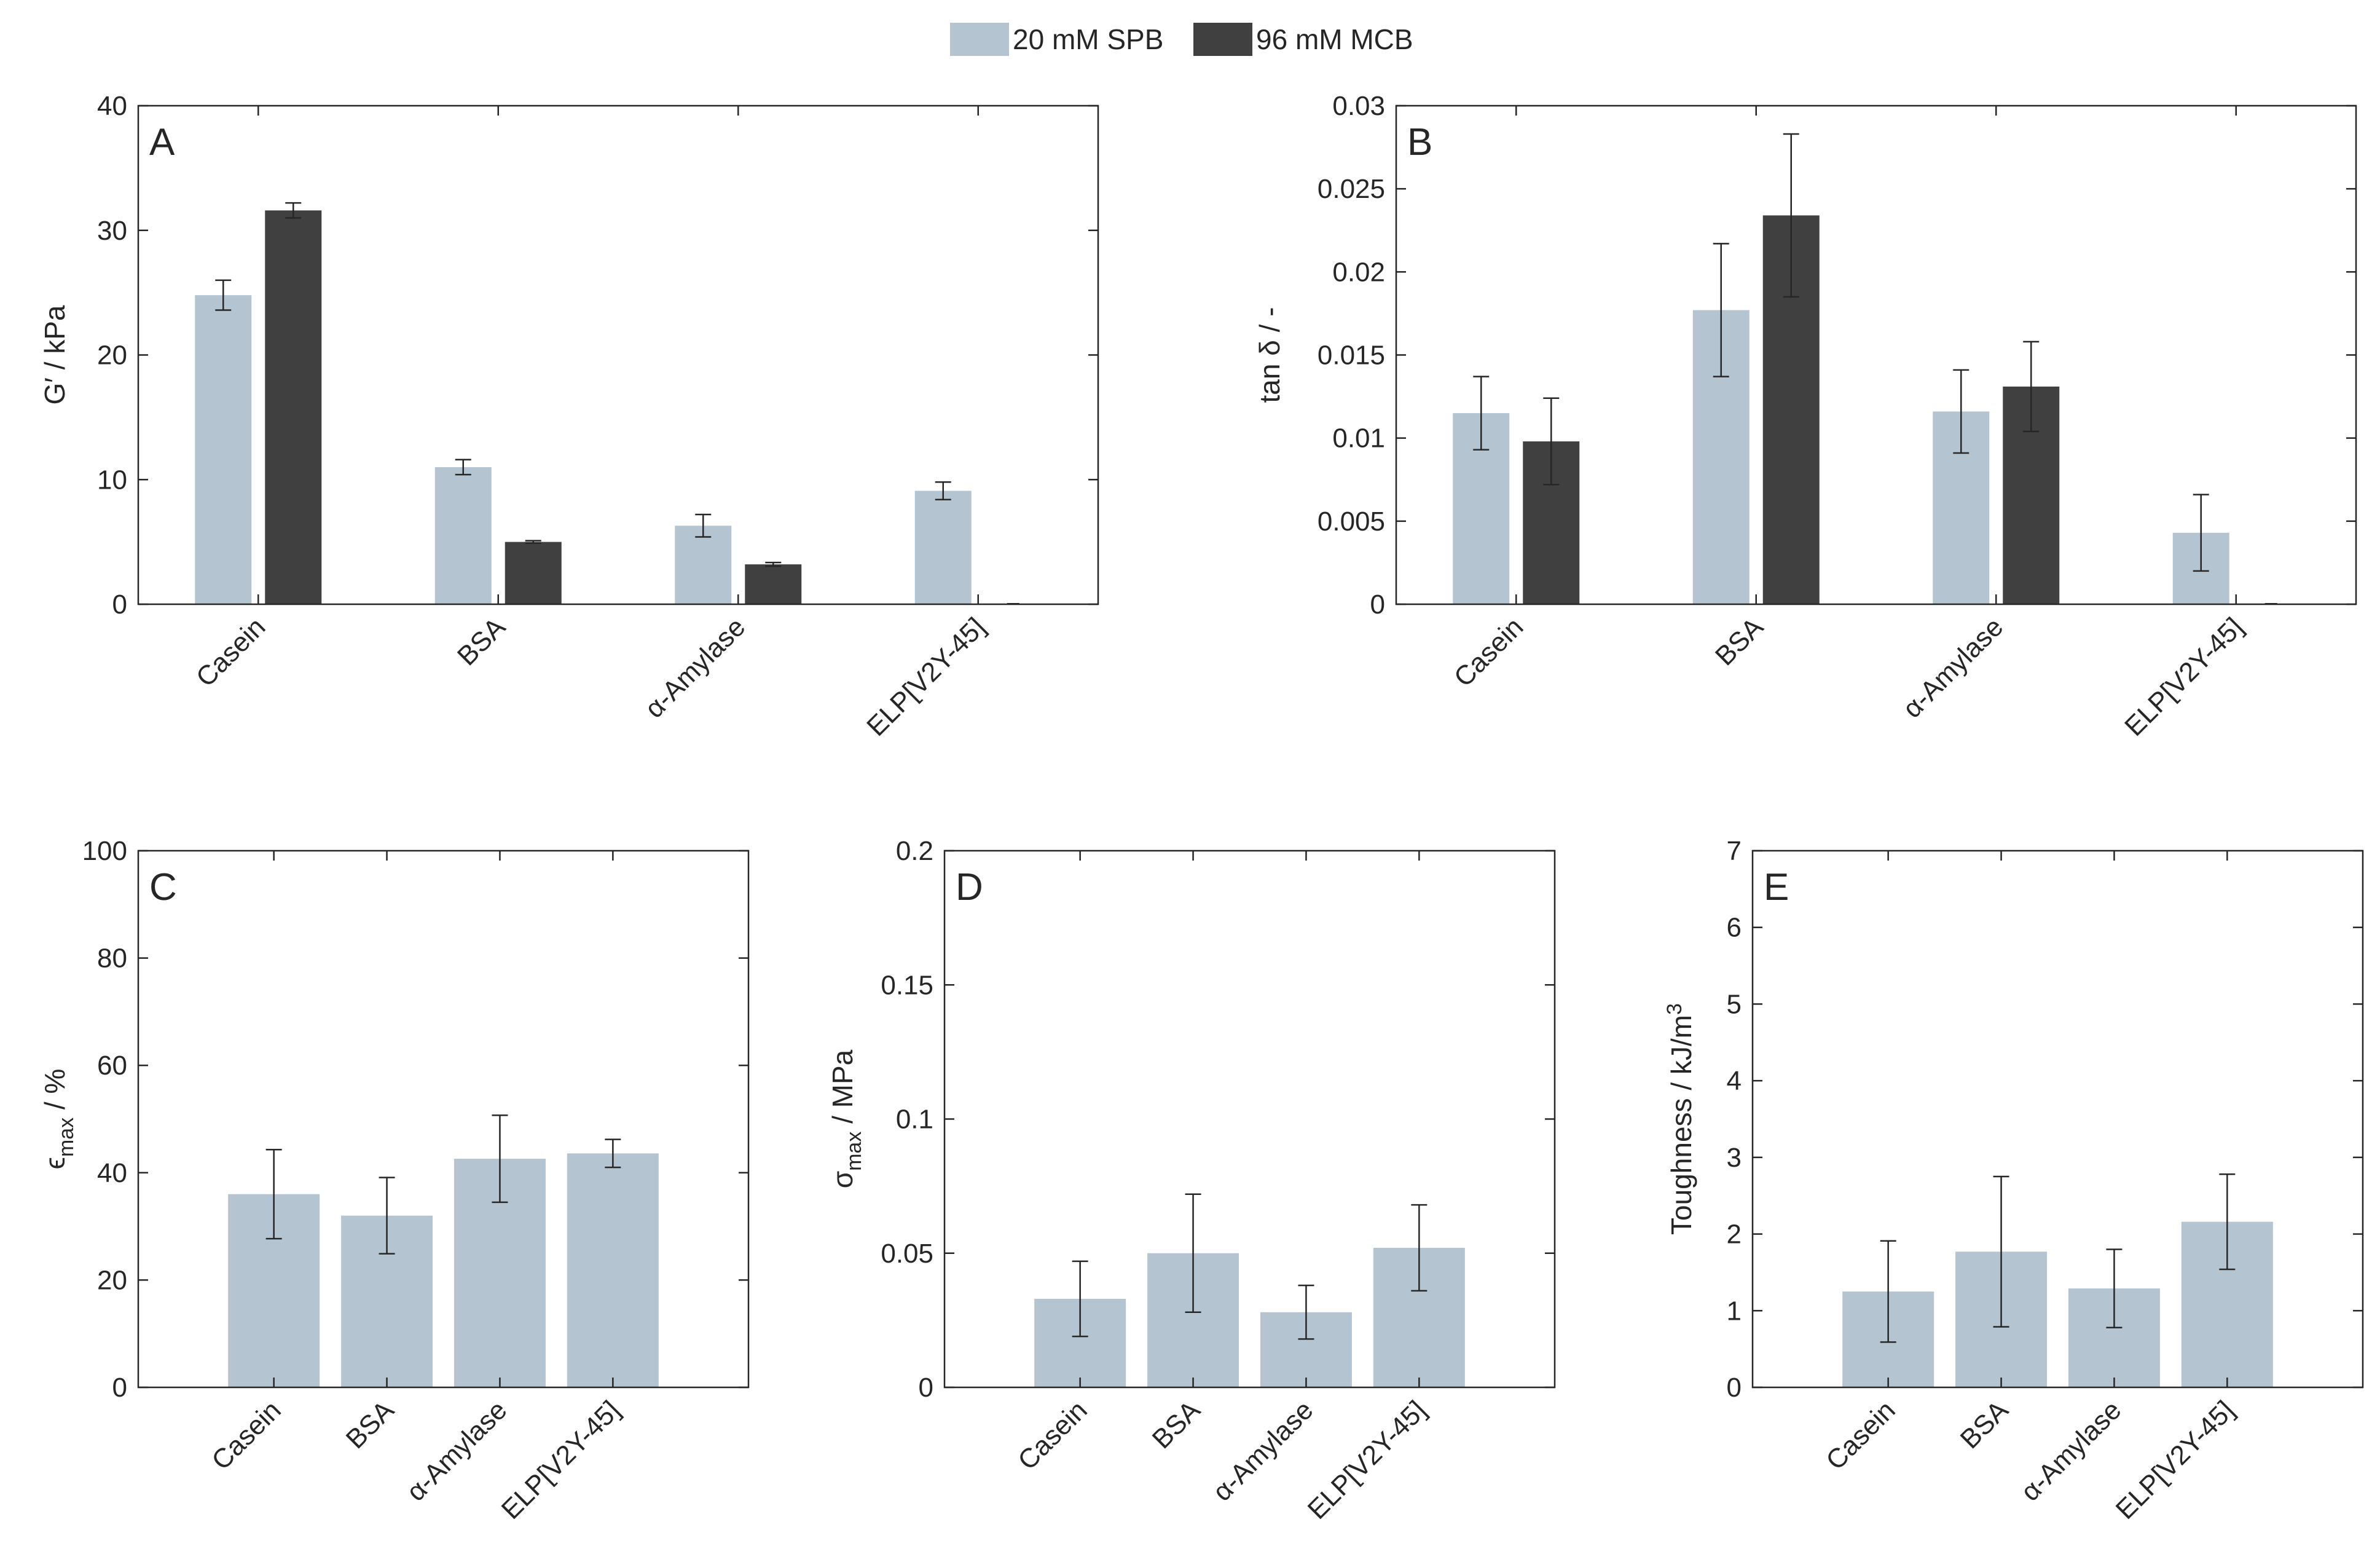 The height and width of the screenshot is (1565, 2380). What do you see at coordinates (2071, 1451) in the screenshot?
I see `category-label-E-2: α-Amylase` at bounding box center [2071, 1451].